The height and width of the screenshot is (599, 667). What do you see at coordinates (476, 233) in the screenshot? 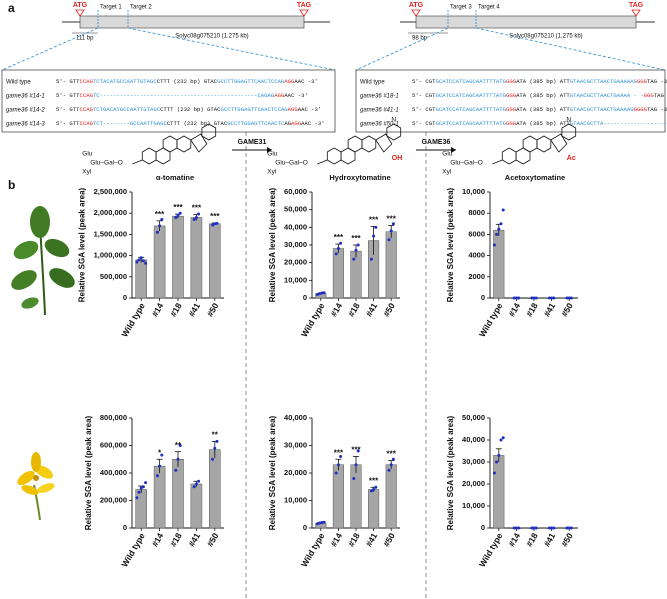
I see `y-tick-label: 6000` at bounding box center [476, 233].